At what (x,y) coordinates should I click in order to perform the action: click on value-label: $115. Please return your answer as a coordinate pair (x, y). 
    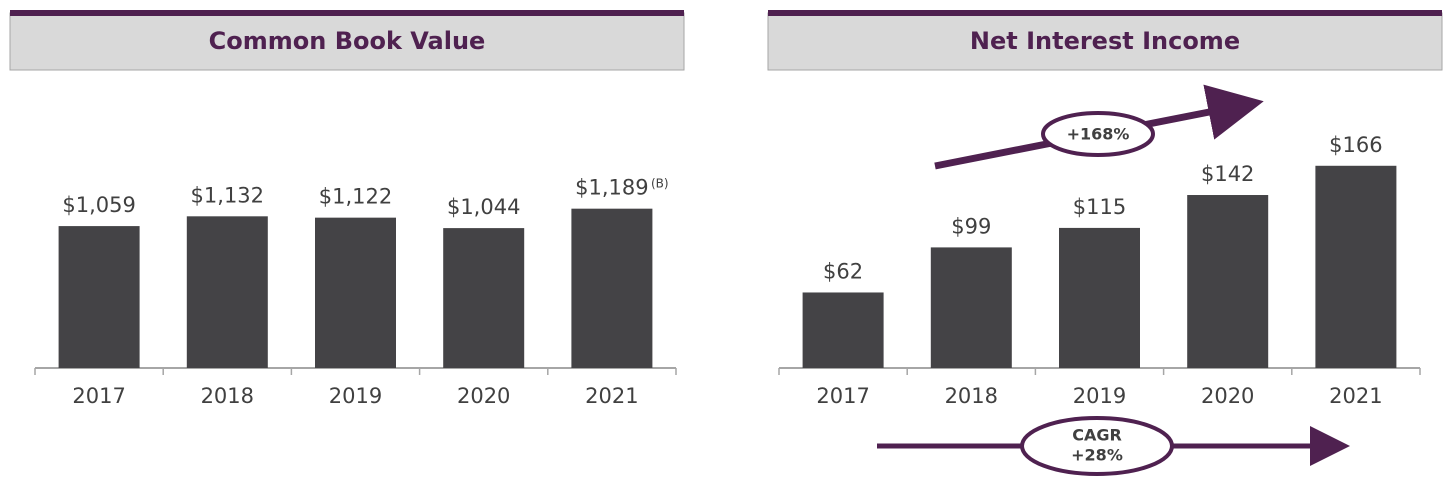
    Looking at the image, I should click on (1099, 207).